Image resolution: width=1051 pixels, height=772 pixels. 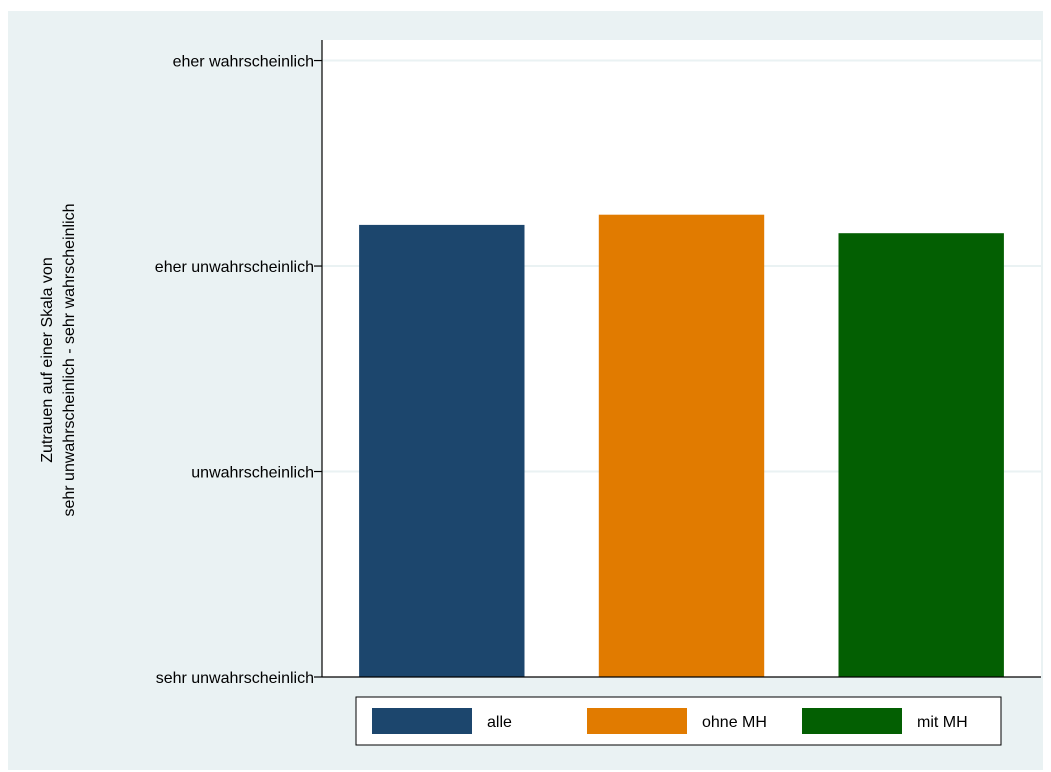 I want to click on bar-ohne-mh, so click(x=681, y=445).